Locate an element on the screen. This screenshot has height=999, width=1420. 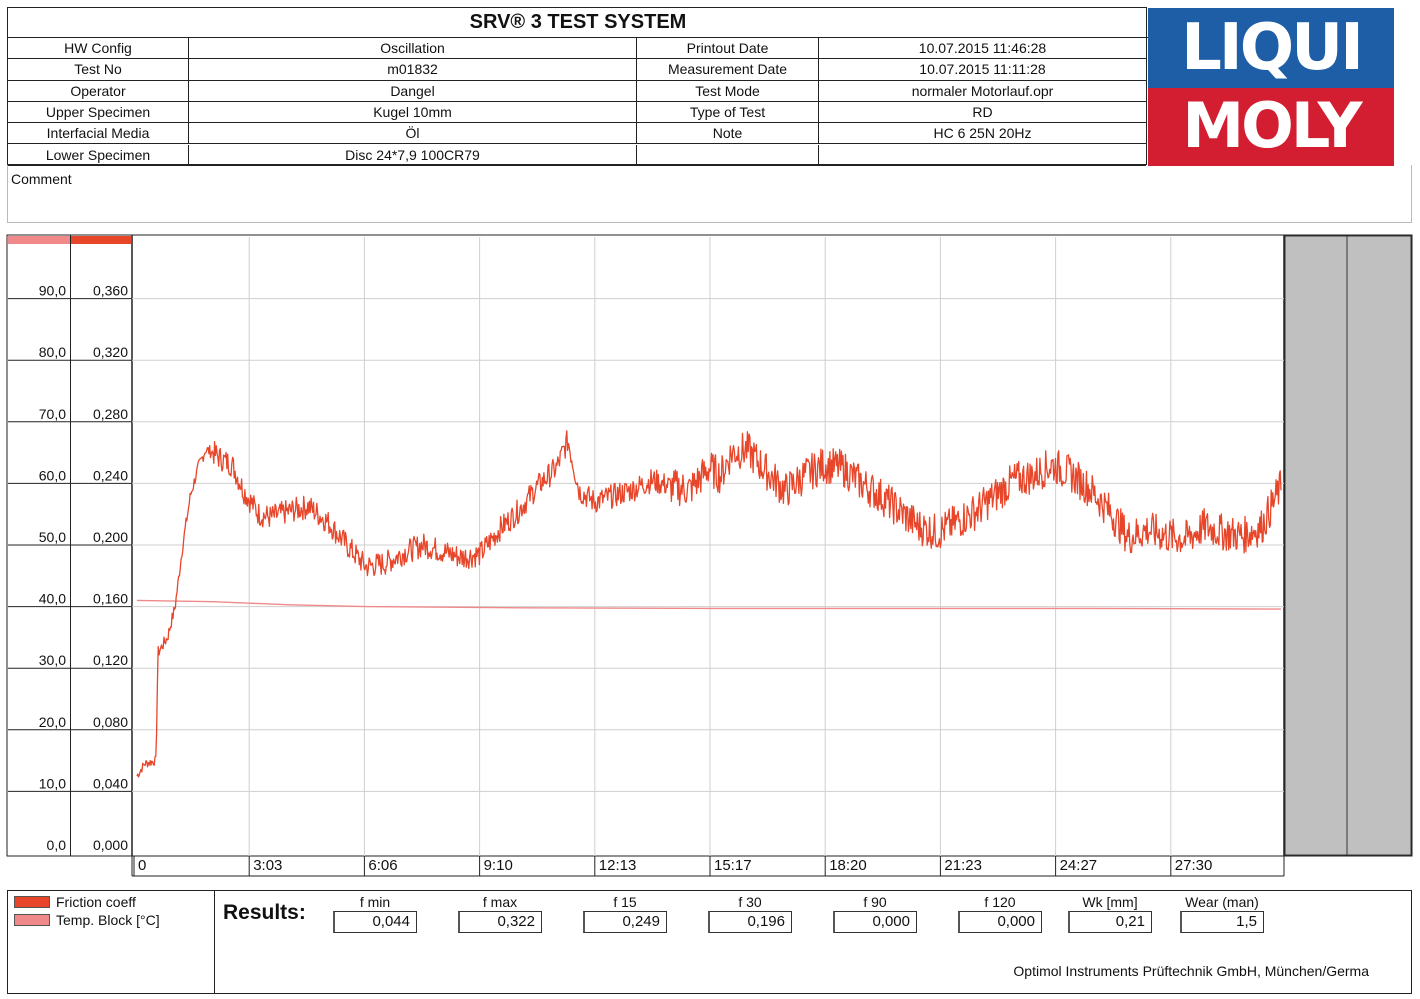
result-value: 0,196 is located at coordinates (750, 922).